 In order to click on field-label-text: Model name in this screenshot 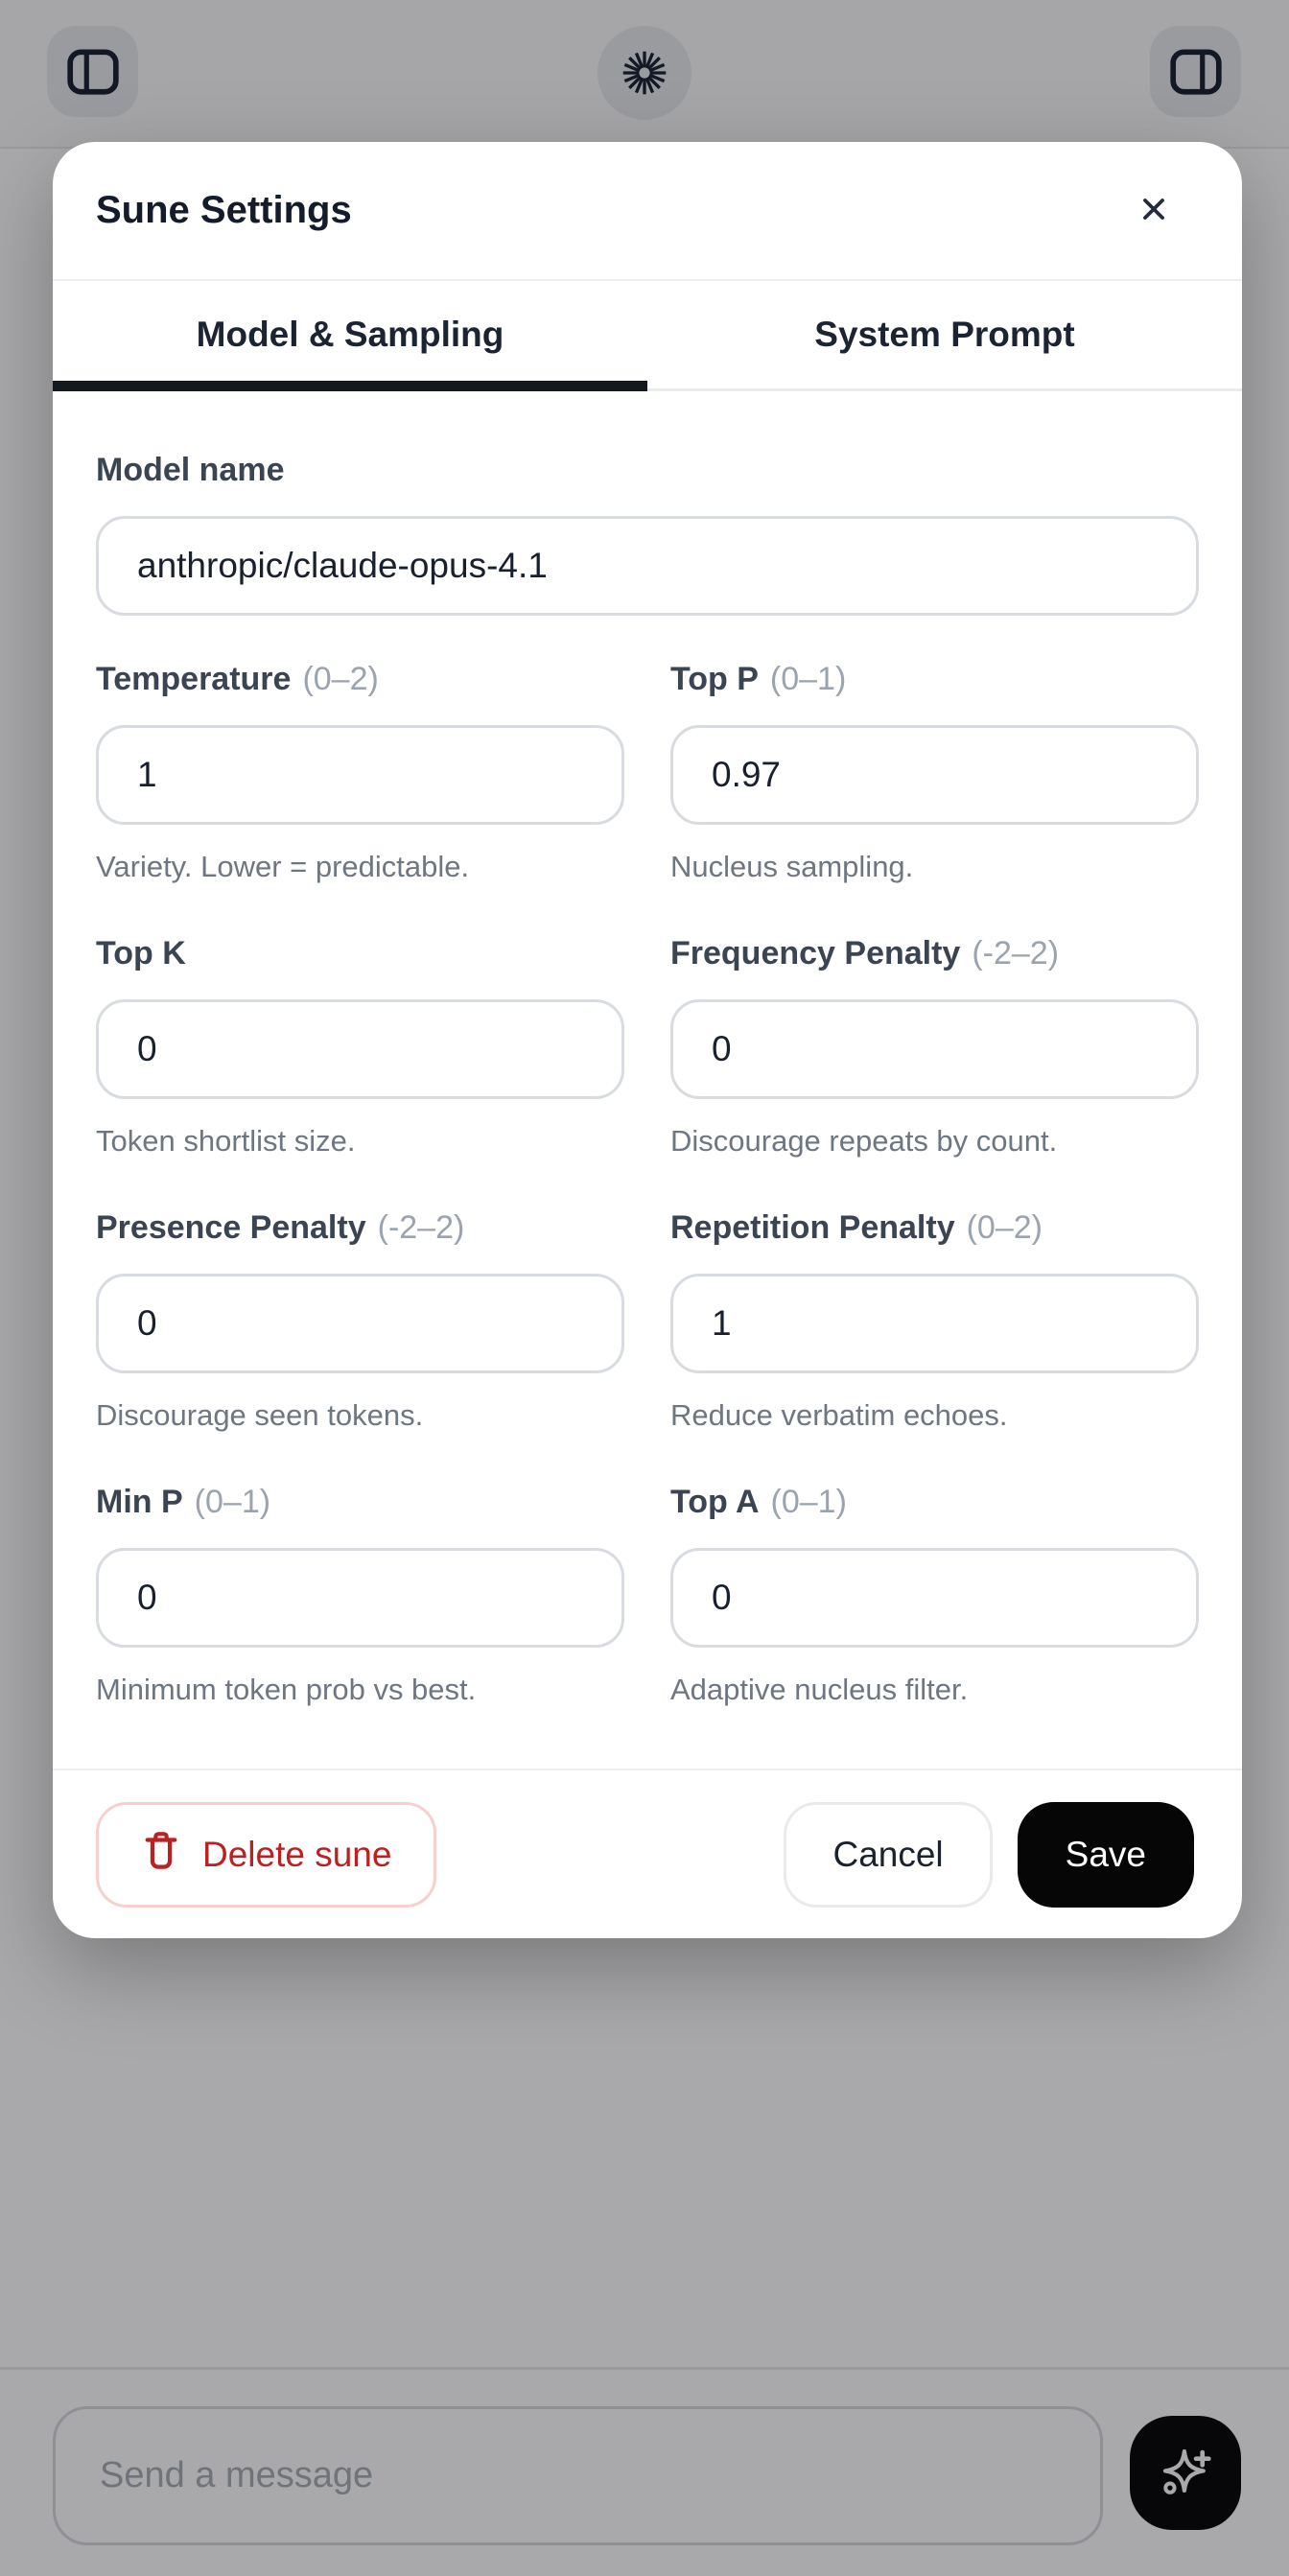, I will do `click(190, 470)`.